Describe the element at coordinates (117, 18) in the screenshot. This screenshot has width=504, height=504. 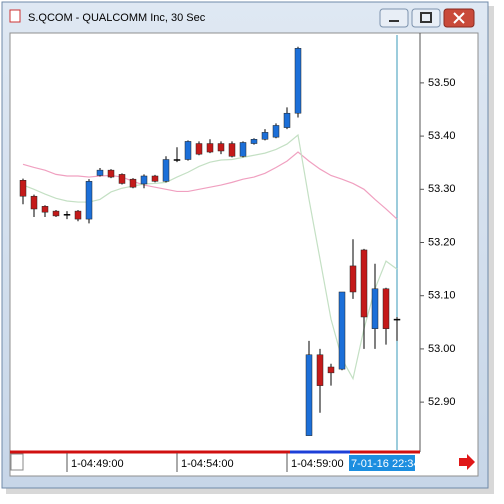
I see `window-title: S.QCOM - QUALCOMM Inc, 30 Sec` at that location.